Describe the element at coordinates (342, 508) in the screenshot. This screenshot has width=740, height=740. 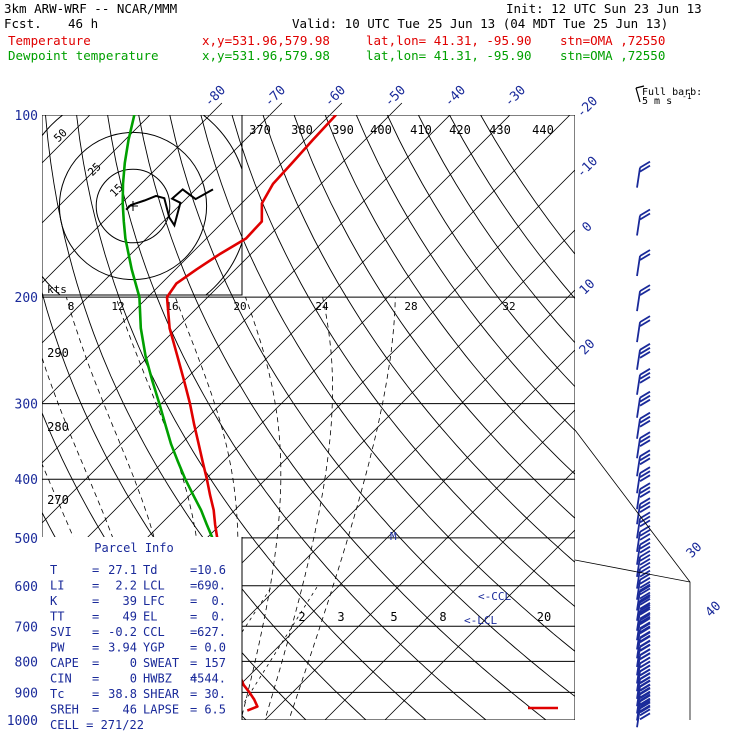
I see `moist-adiabat` at that location.